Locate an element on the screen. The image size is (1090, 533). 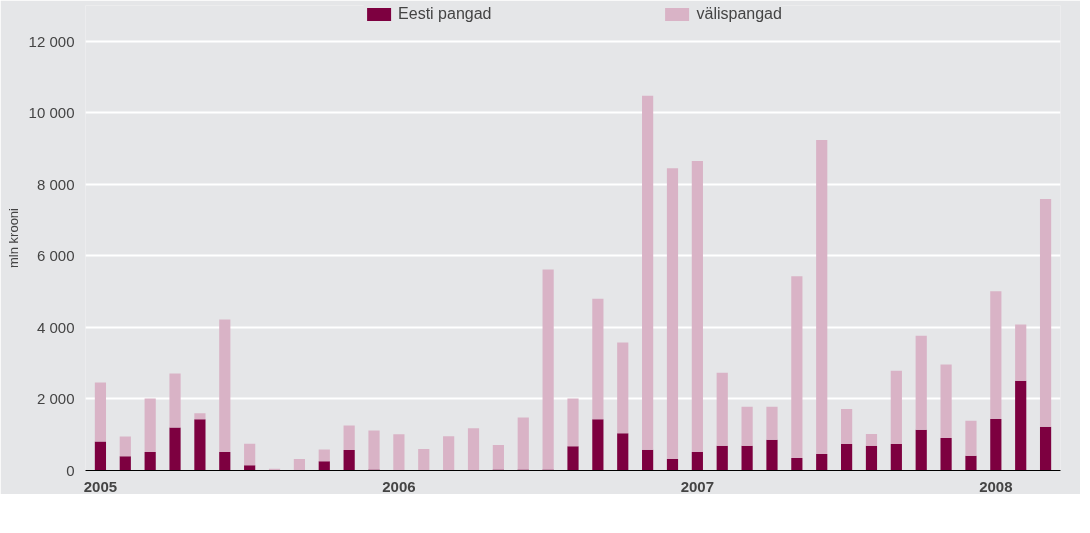
x-tick-label: 2008 is located at coordinates (996, 486).